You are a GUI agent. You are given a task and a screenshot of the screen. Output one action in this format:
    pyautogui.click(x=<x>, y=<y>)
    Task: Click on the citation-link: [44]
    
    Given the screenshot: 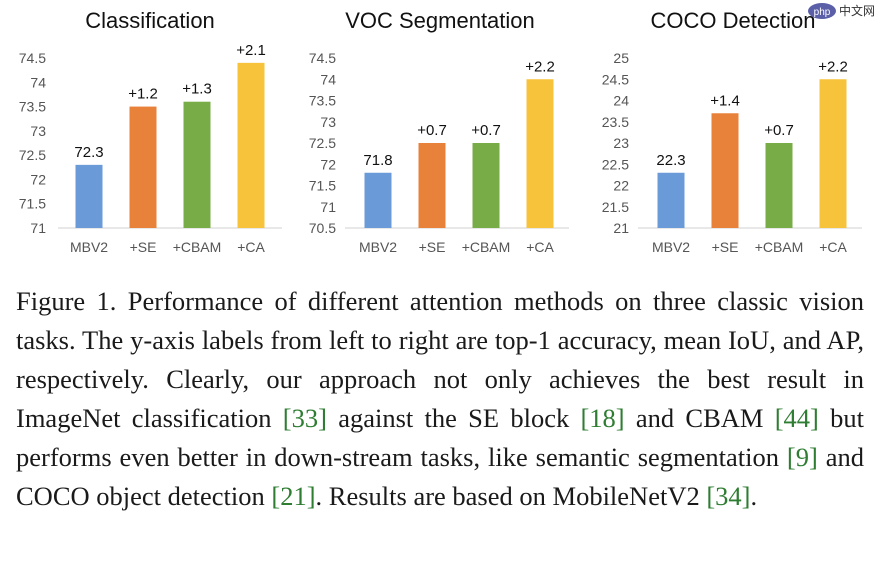 What is the action you would take?
    pyautogui.click(x=796, y=418)
    